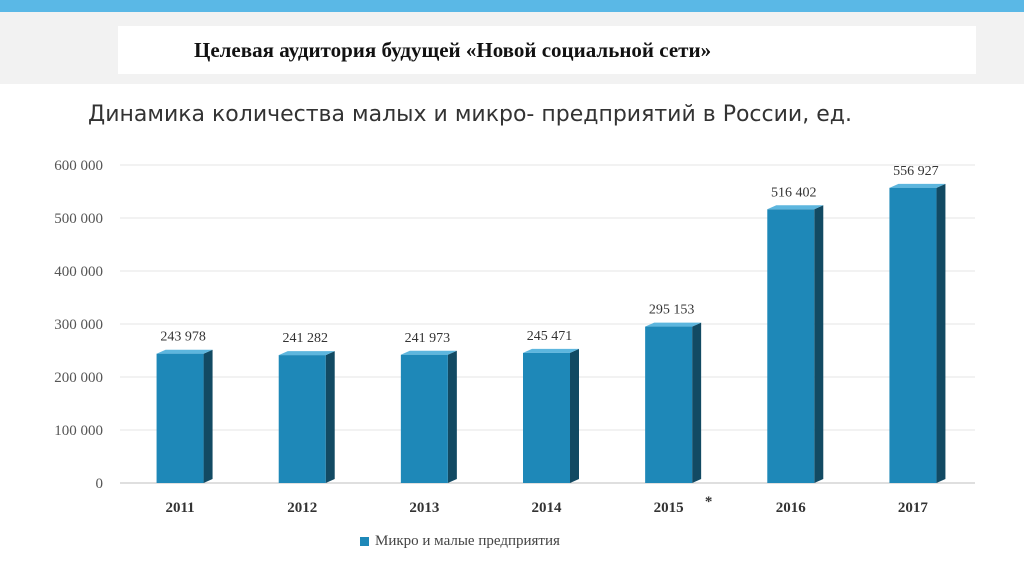 This screenshot has width=1024, height=574. I want to click on bar-2015, so click(669, 404).